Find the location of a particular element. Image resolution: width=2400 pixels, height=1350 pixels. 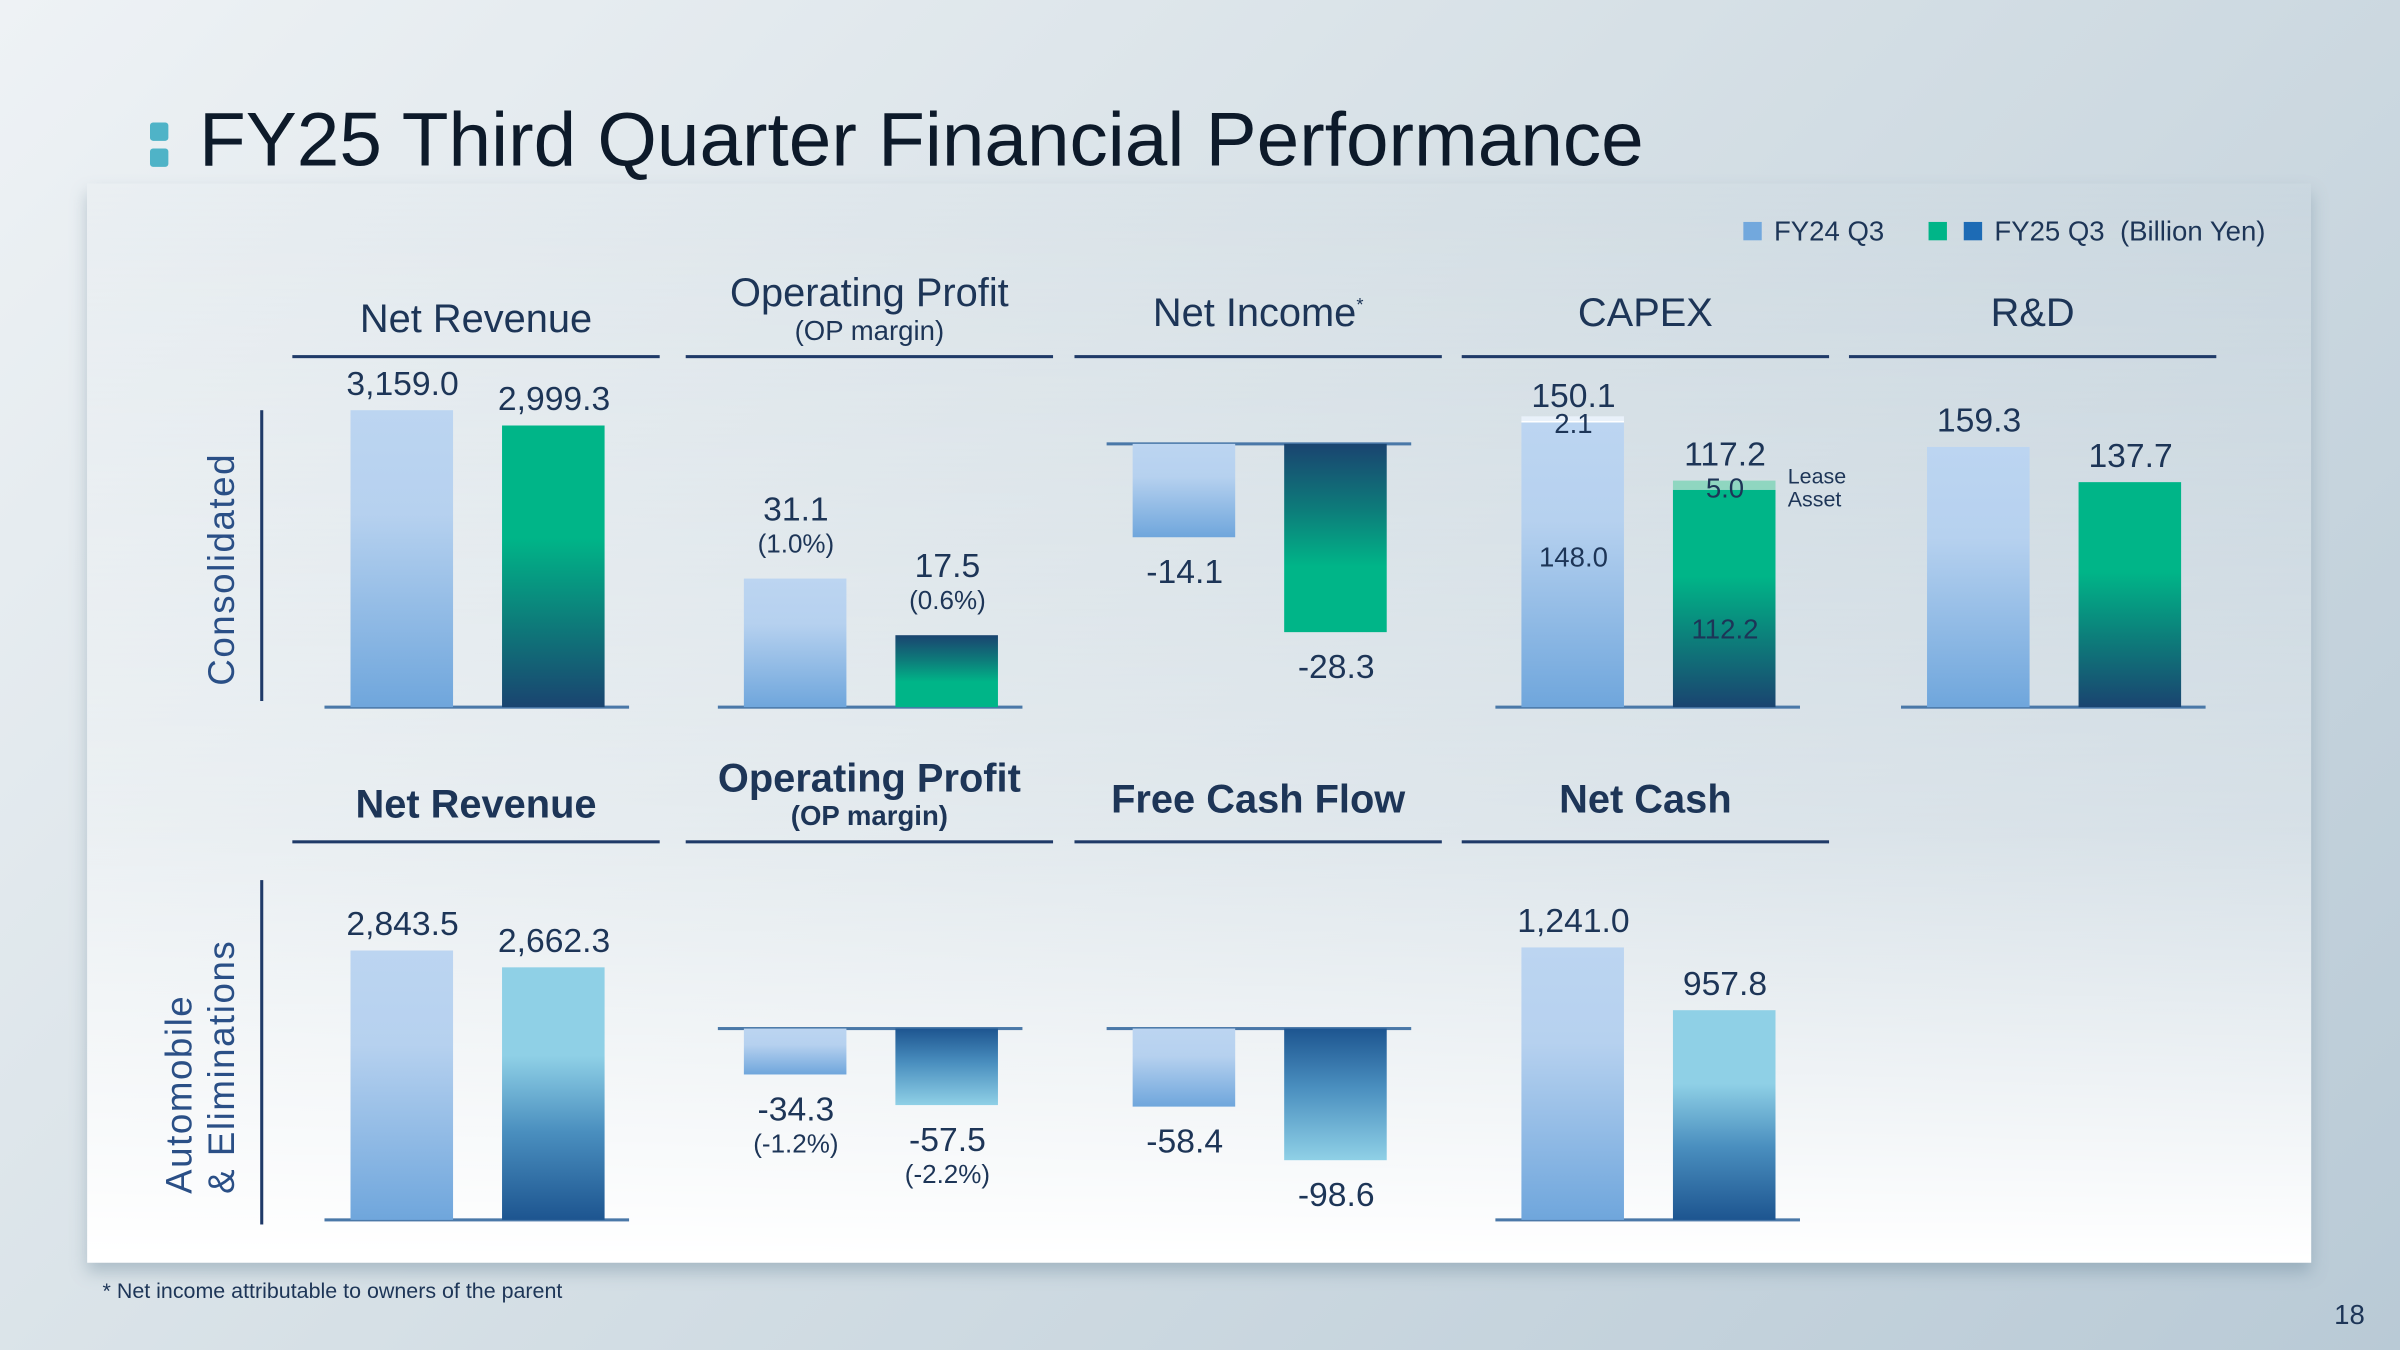

lease-line1: Lease is located at coordinates (1817, 476).